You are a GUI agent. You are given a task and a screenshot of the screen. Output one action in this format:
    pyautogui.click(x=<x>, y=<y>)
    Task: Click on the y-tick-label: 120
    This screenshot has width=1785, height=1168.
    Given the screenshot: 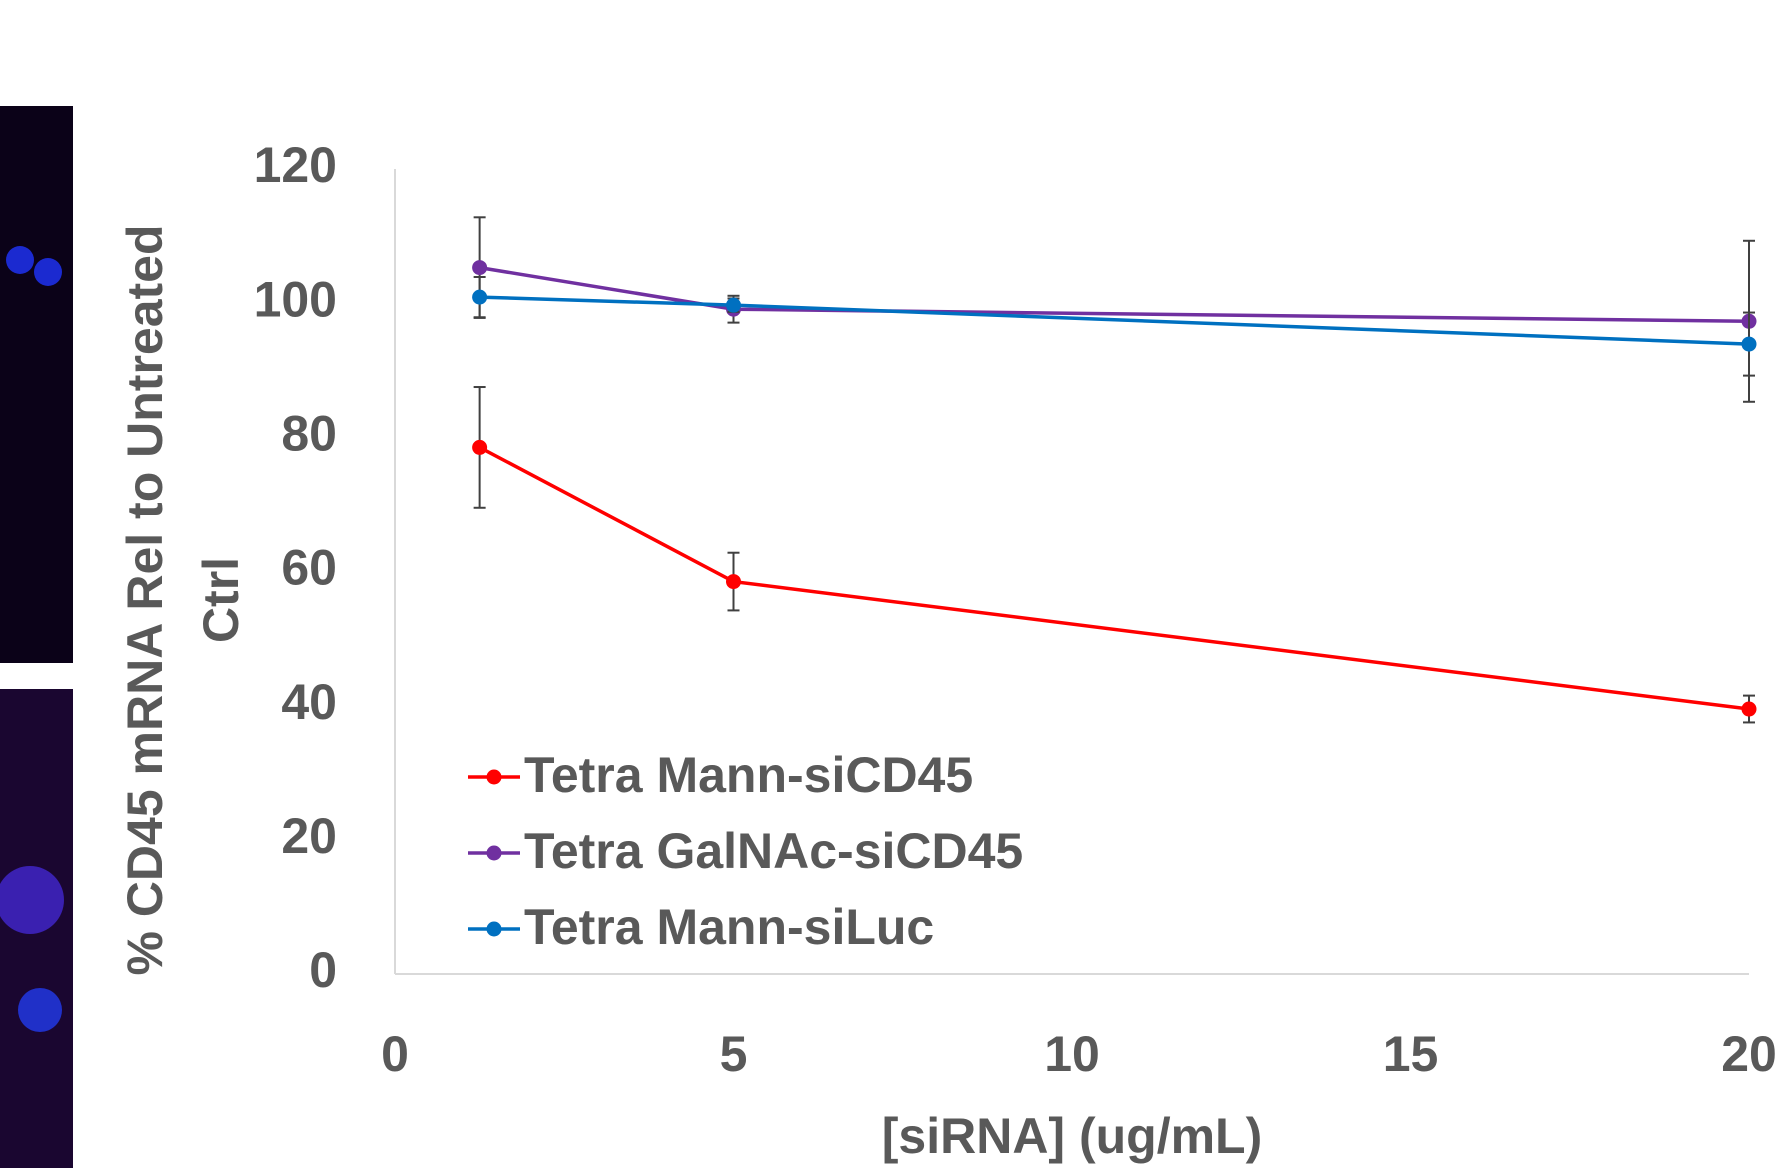 What is the action you would take?
    pyautogui.click(x=295, y=165)
    